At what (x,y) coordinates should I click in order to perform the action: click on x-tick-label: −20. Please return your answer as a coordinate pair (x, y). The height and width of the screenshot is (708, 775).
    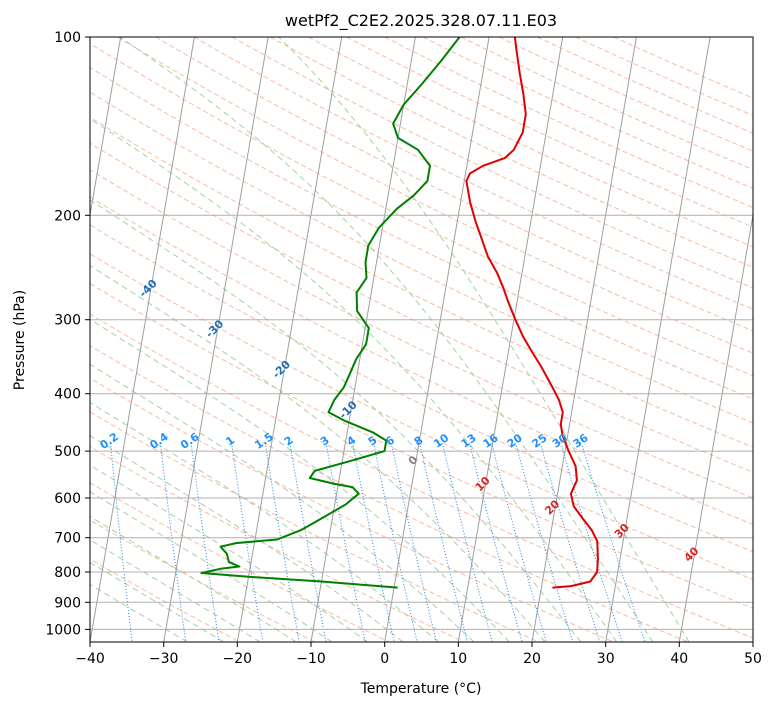
    Looking at the image, I should click on (238, 659).